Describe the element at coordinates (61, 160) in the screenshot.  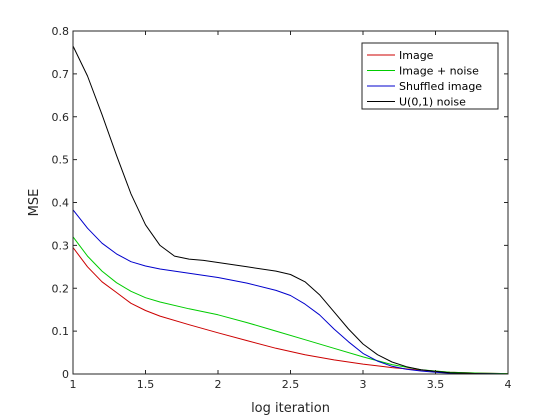
I see `y-tick-label: 0.5` at that location.